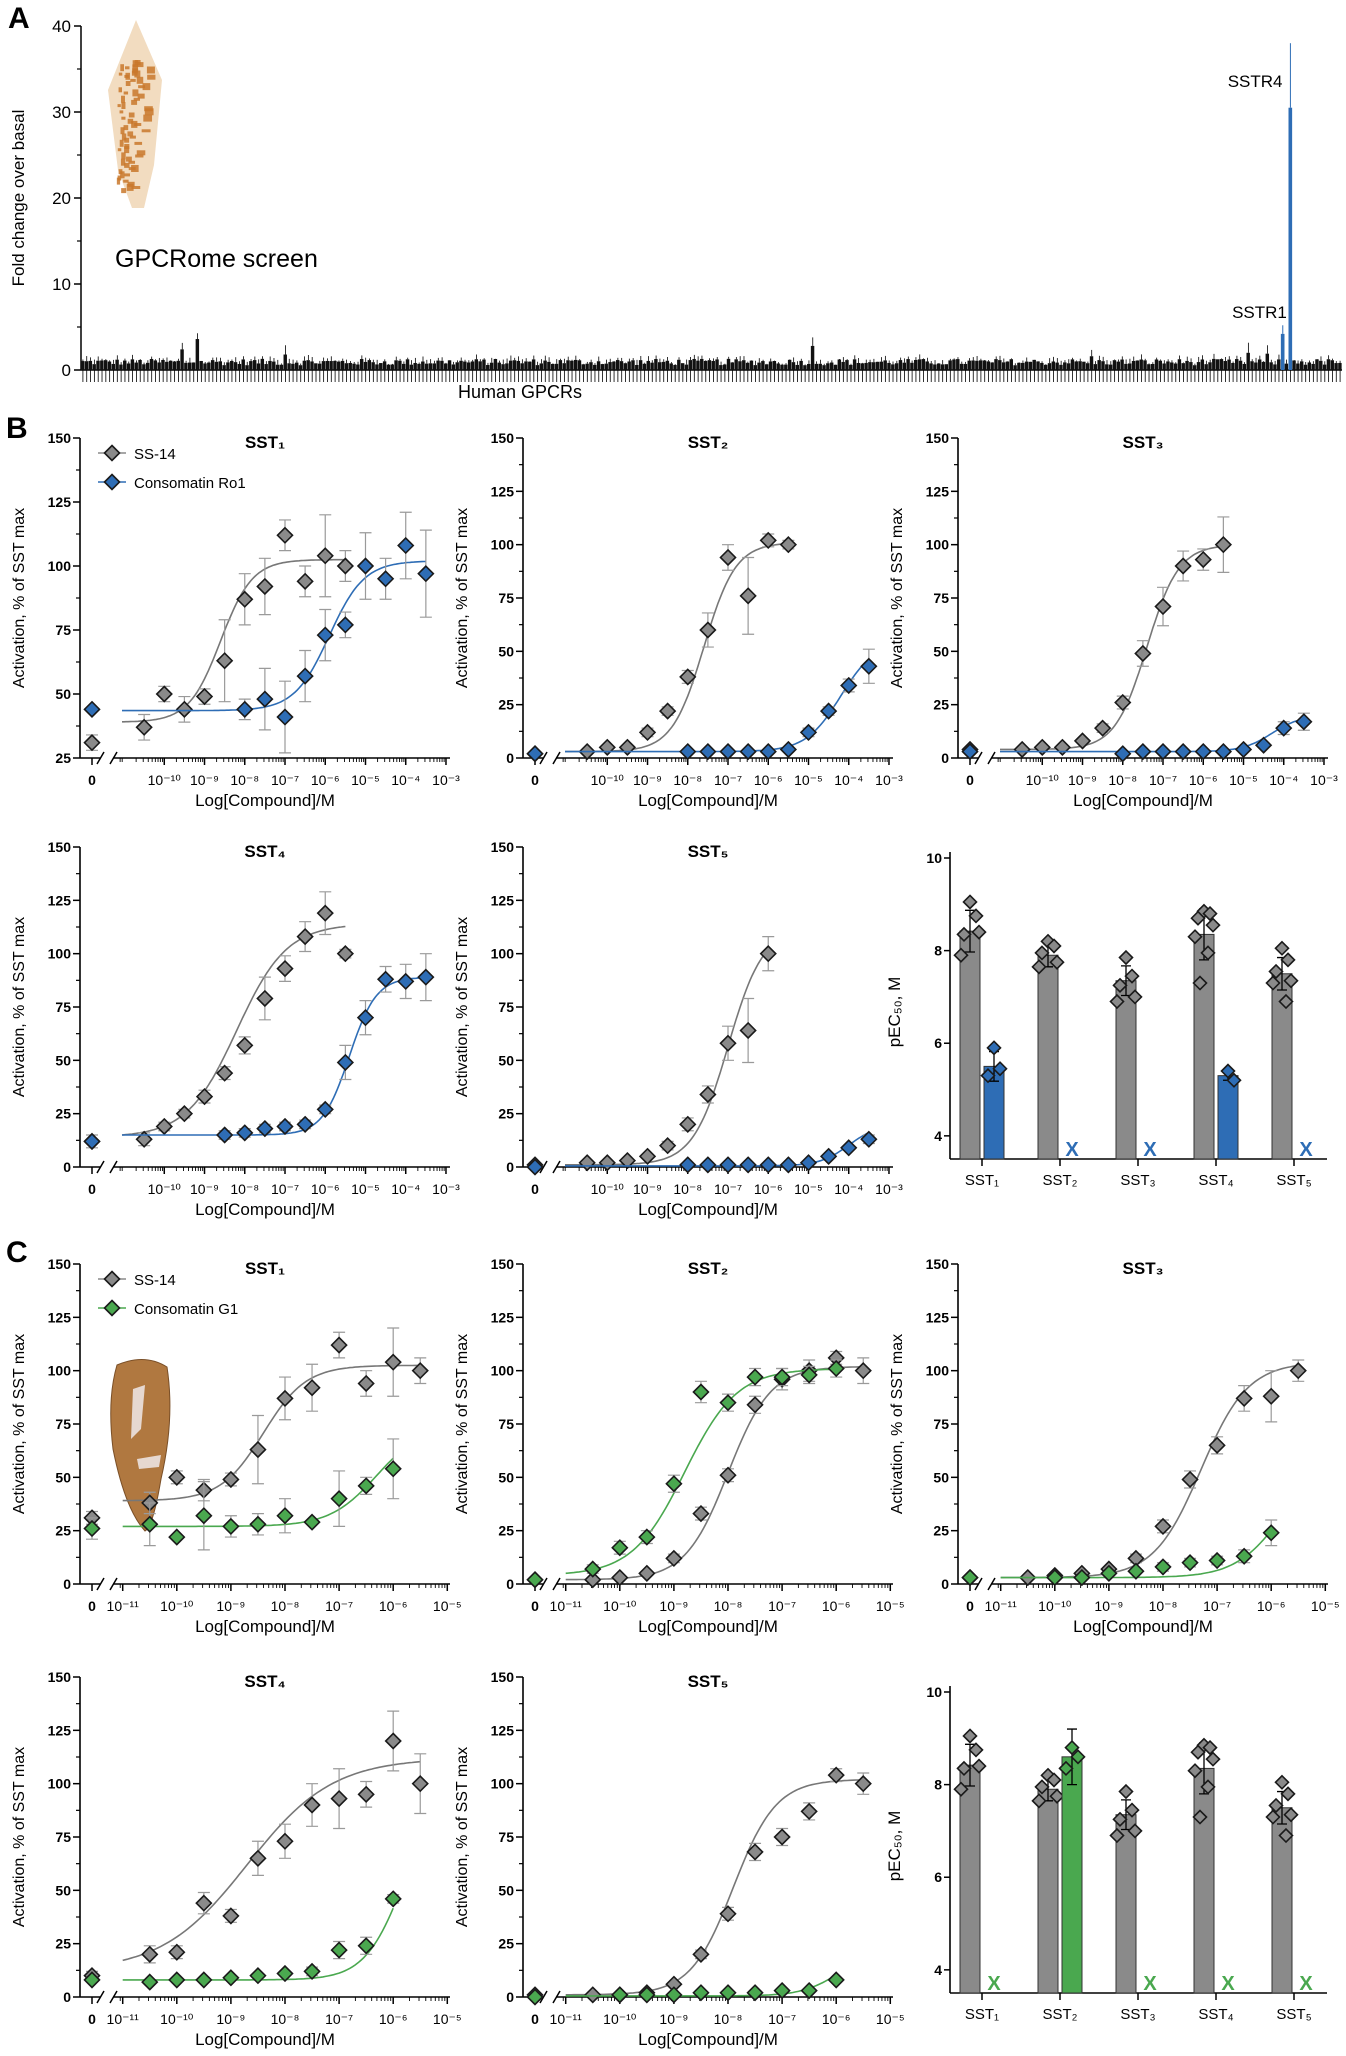 This screenshot has width=1346, height=2056. What do you see at coordinates (717, 705) in the screenshot?
I see `fit-curve` at bounding box center [717, 705].